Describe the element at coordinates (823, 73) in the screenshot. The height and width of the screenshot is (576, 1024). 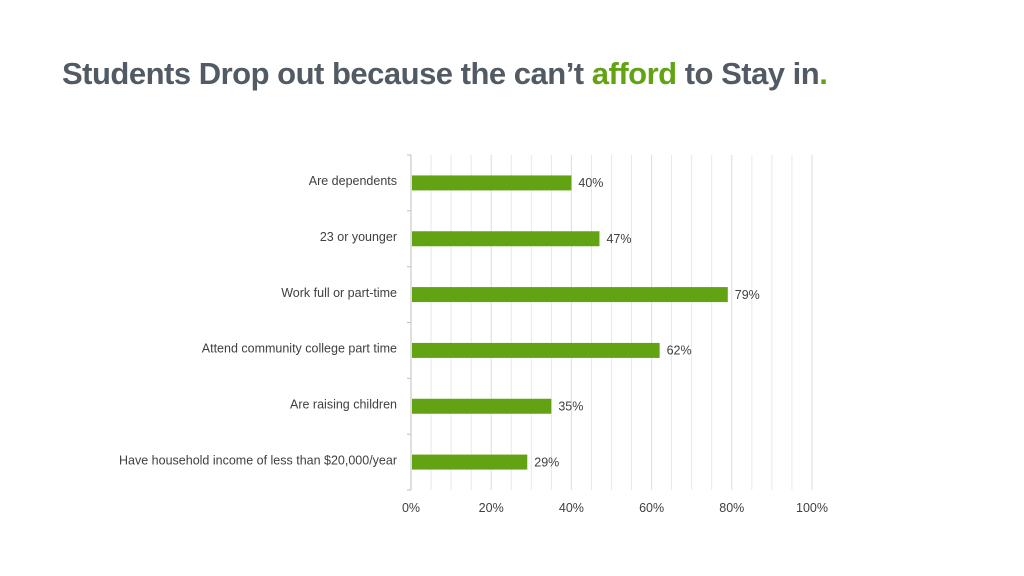
I see `title-period: .` at that location.